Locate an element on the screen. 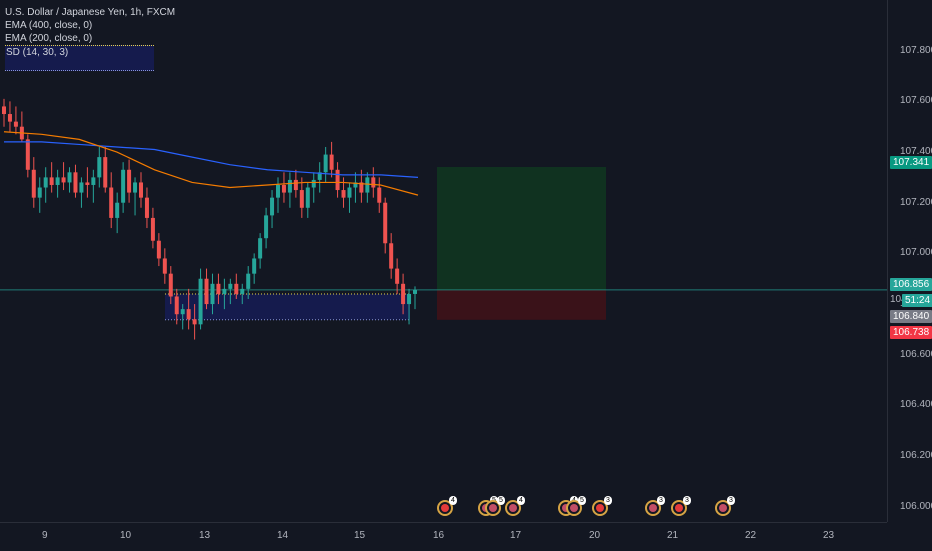 This screenshot has height=551, width=932. price-tick: 106.400 is located at coordinates (916, 405).